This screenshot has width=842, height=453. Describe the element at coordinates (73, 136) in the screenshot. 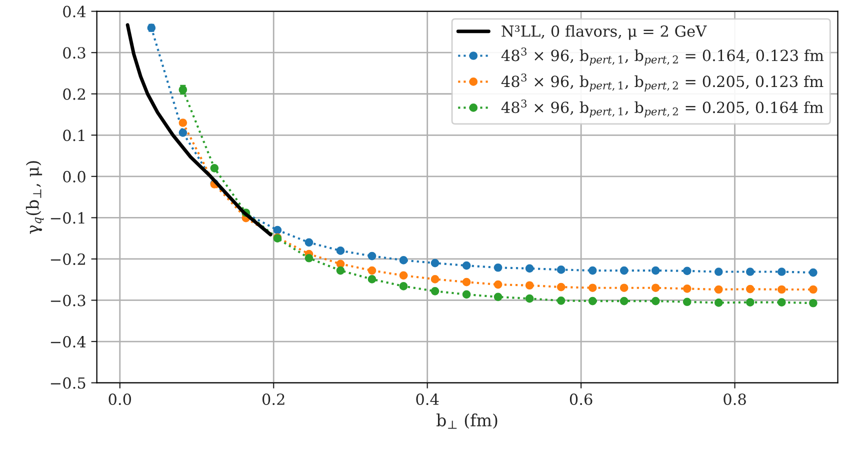

I see `y-tick-label: 0.1` at that location.